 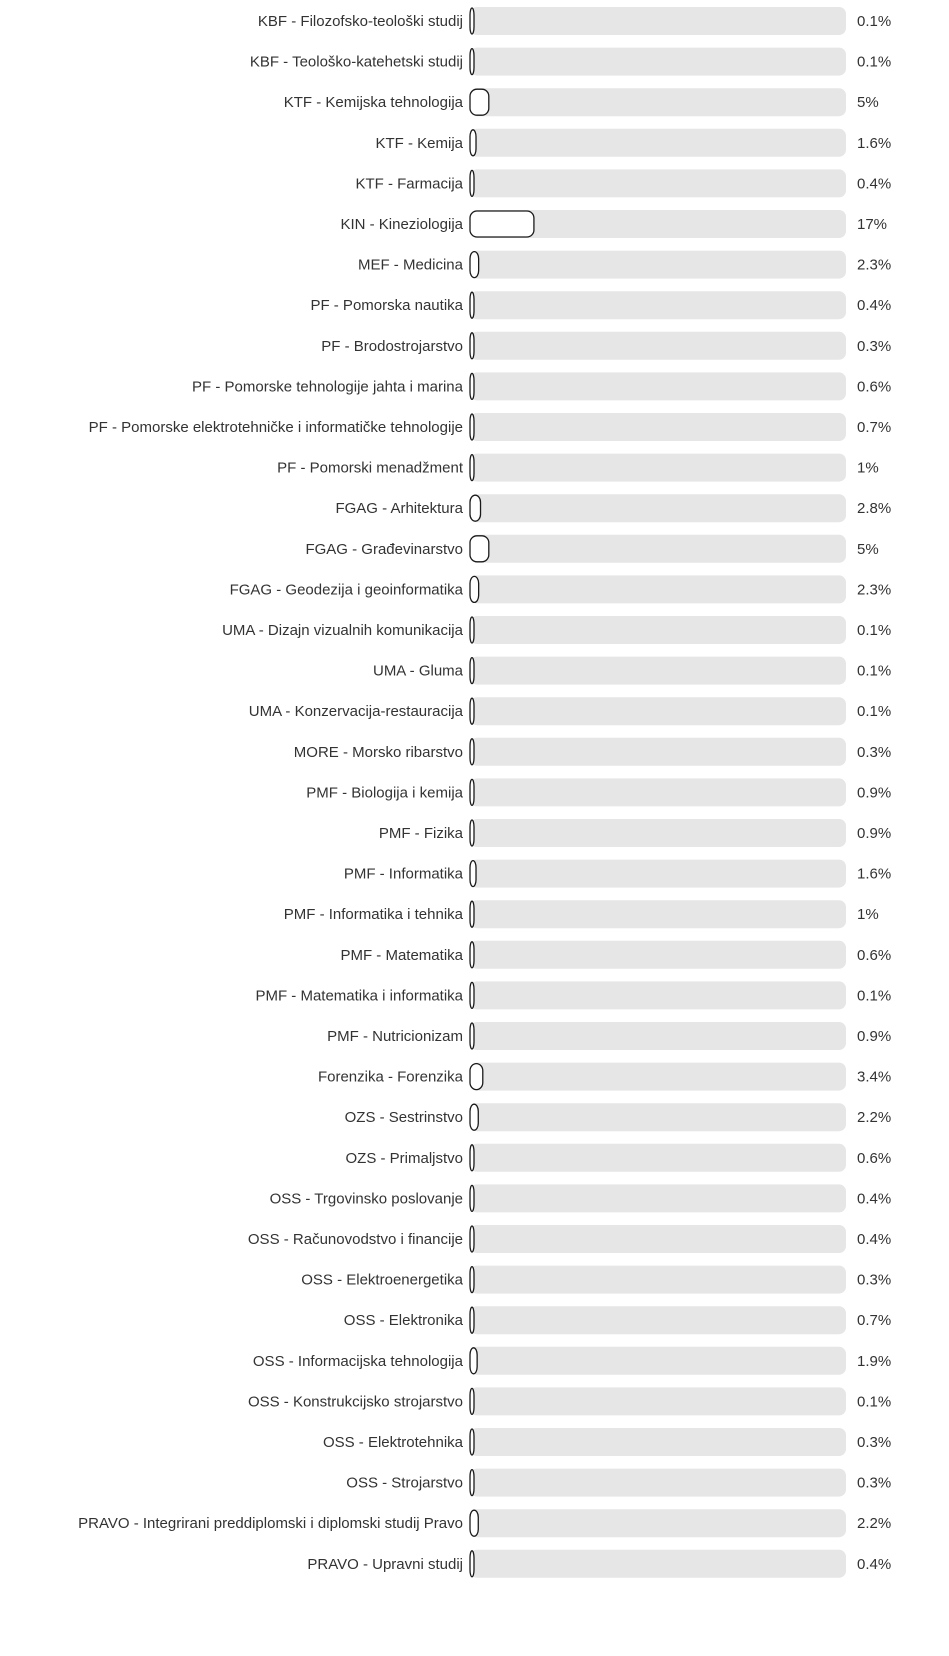 What do you see at coordinates (618, 1482) in the screenshot?
I see `bar-row: OSS - Strojarstvo 0.3%` at bounding box center [618, 1482].